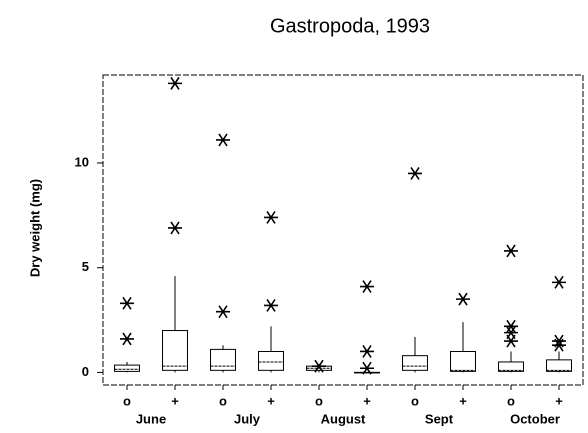 Image resolution: width=588 pixels, height=433 pixels. I want to click on group-label: Sept, so click(439, 418).